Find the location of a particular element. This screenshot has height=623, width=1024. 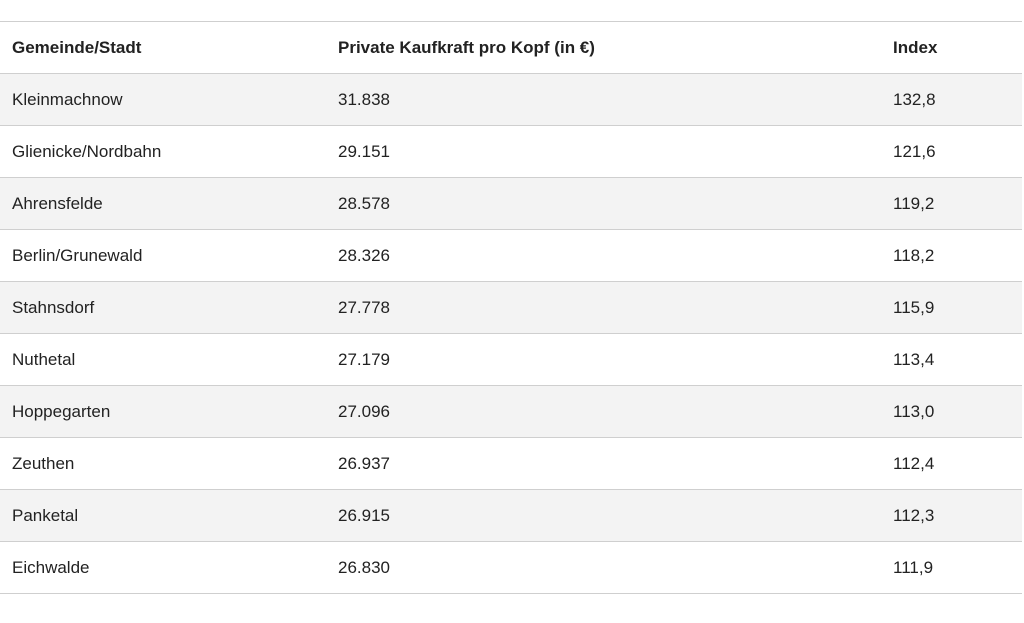

table-row: Ahrensfelde 28.578 119,2 is located at coordinates (511, 203).